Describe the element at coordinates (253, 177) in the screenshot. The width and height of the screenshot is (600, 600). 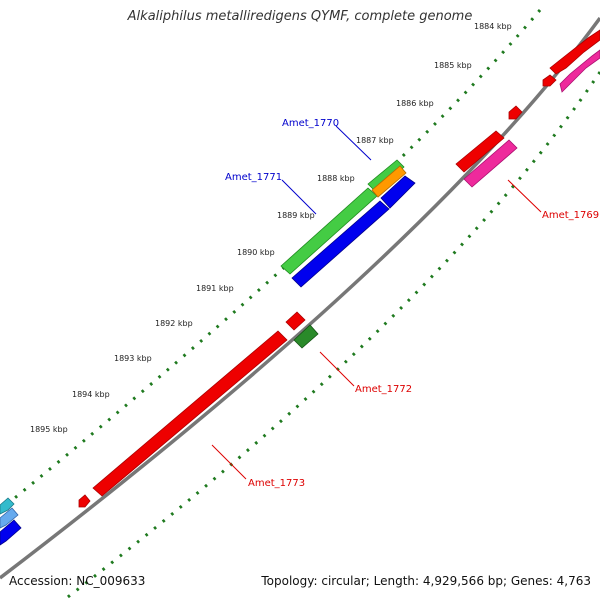
I see `gene-label-amet-1771: Amet_1771` at that location.